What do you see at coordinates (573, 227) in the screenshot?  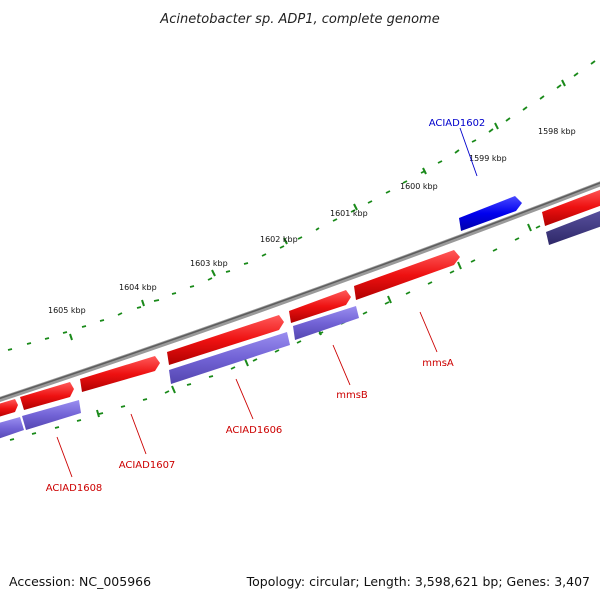 I see `gene-arrow-rev-right-edge` at bounding box center [573, 227].